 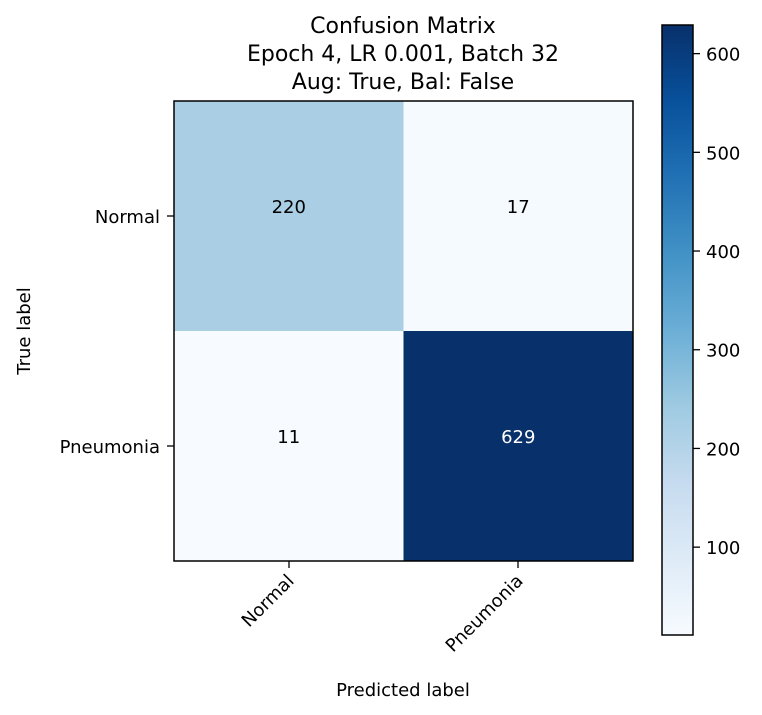 What do you see at coordinates (117, 332) in the screenshot?
I see `y-axis: Normal Pneumonia` at bounding box center [117, 332].